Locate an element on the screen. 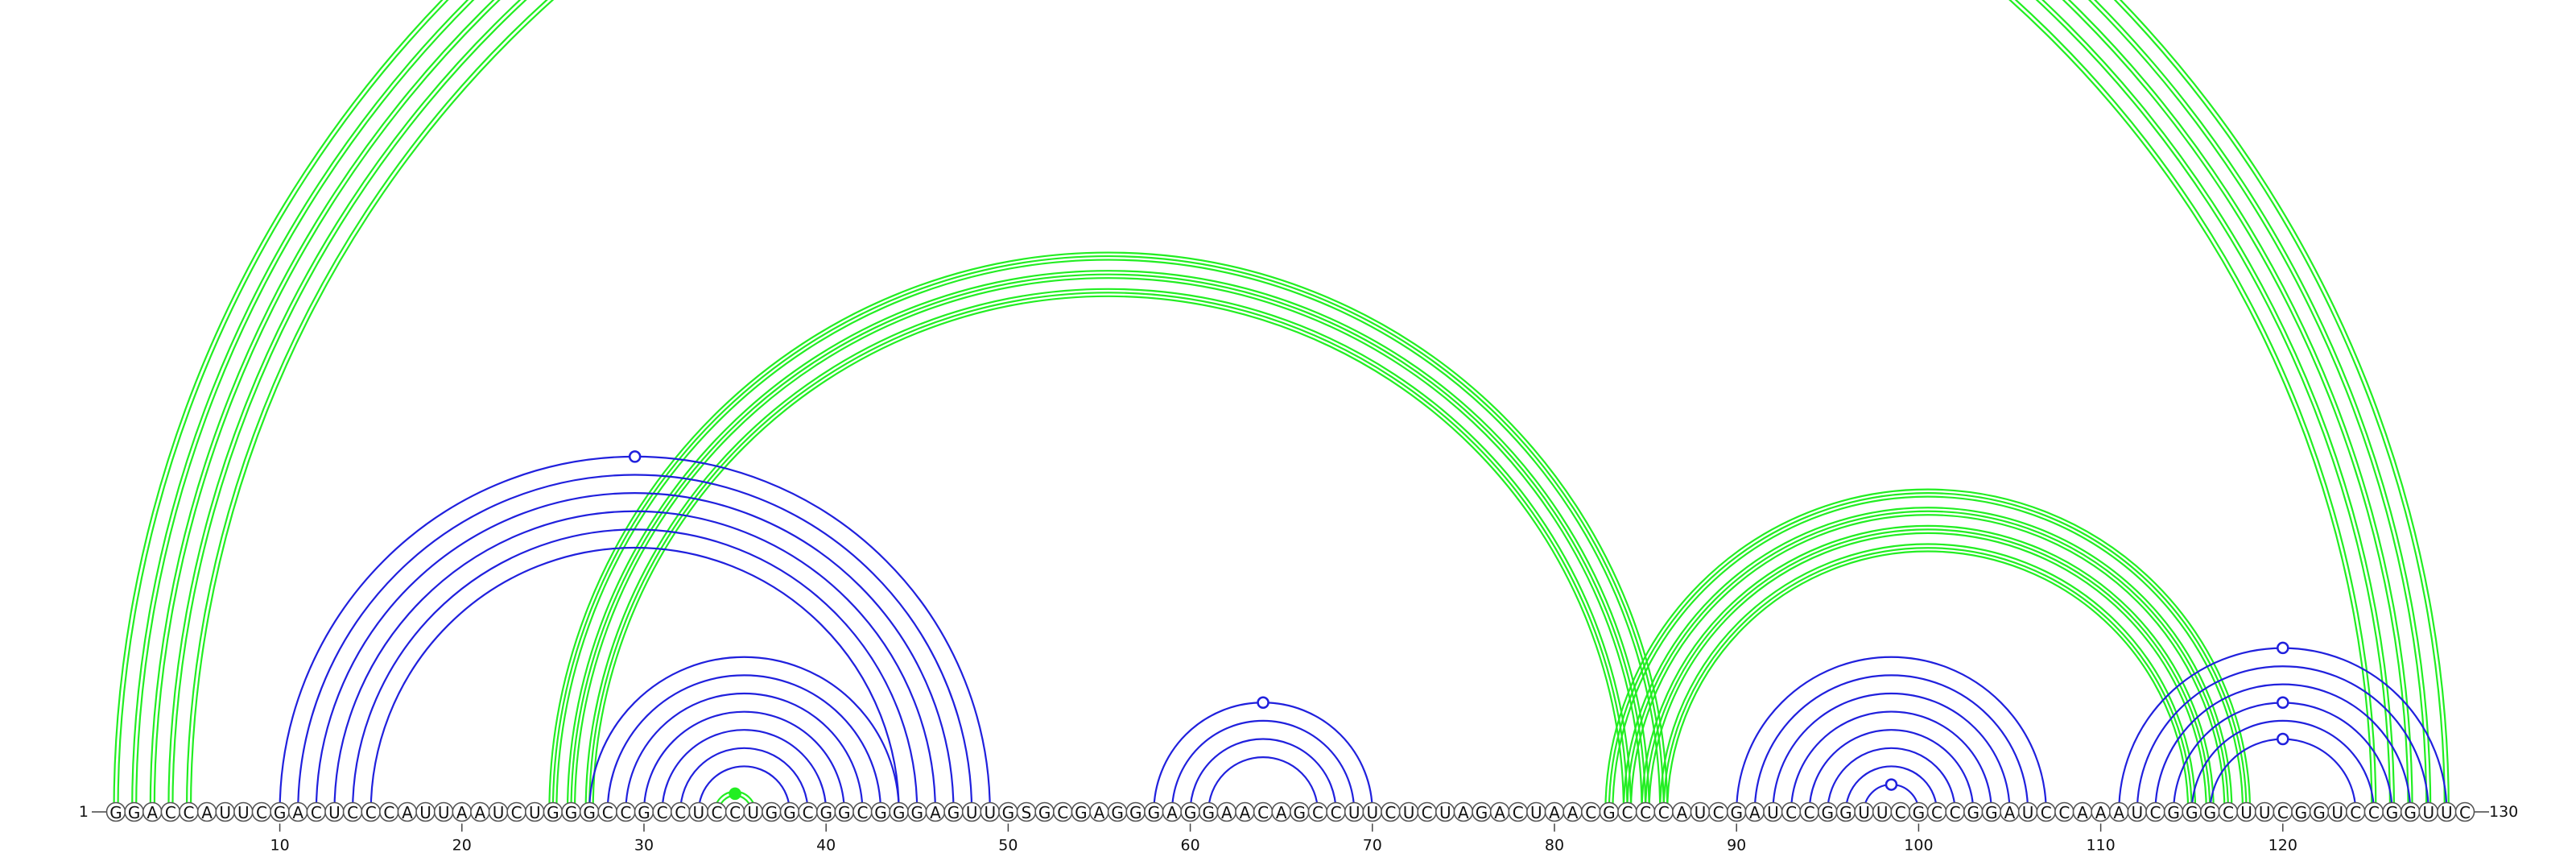 This screenshot has height=857, width=2576. nucleotide-letter-85: C is located at coordinates (1645, 812).